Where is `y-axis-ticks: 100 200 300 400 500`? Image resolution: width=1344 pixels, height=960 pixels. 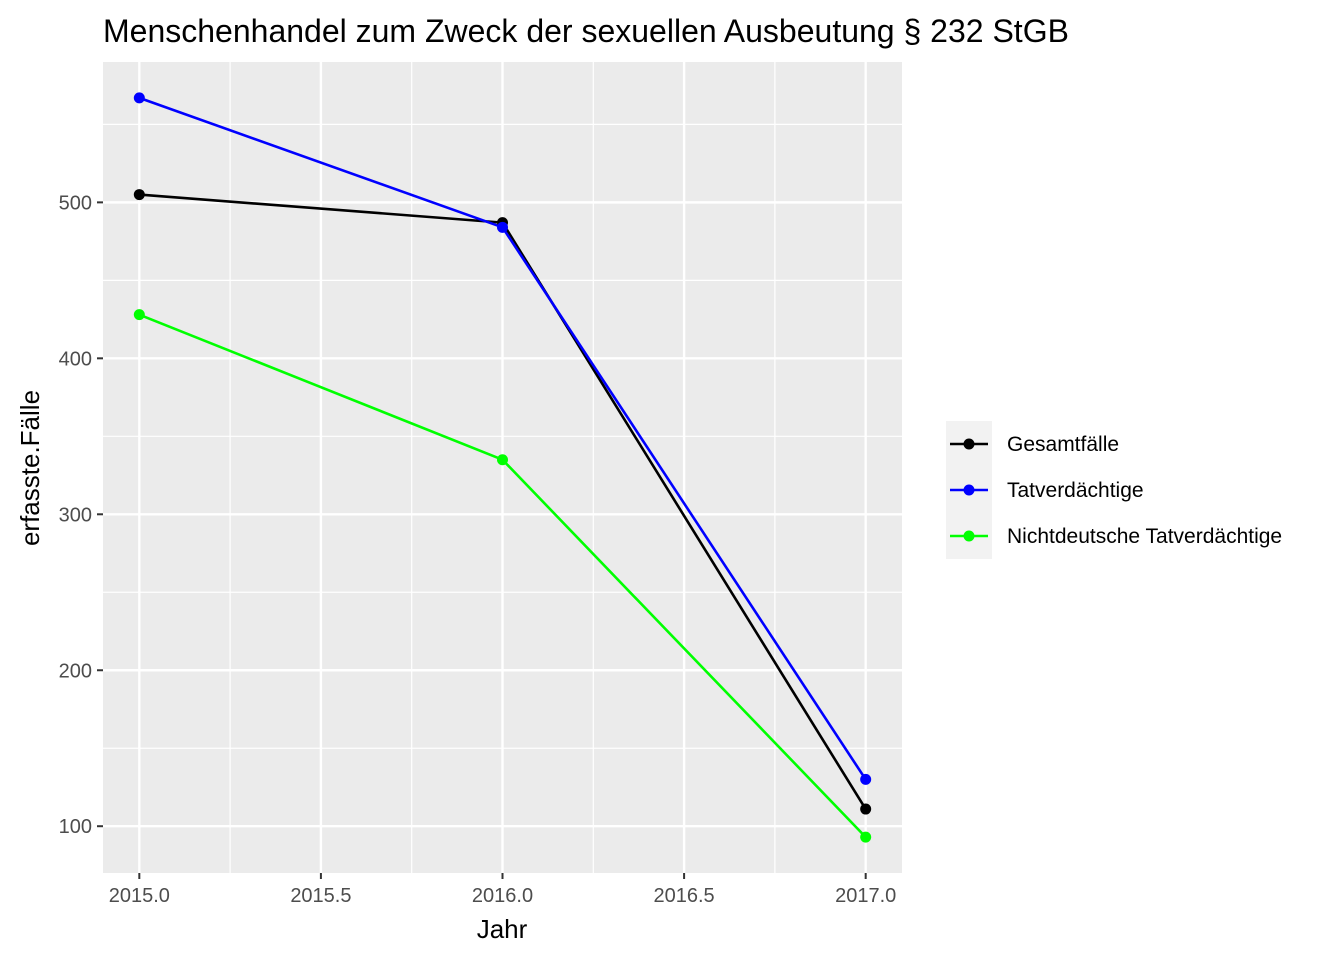 y-axis-ticks: 100 200 300 400 500 is located at coordinates (81, 515).